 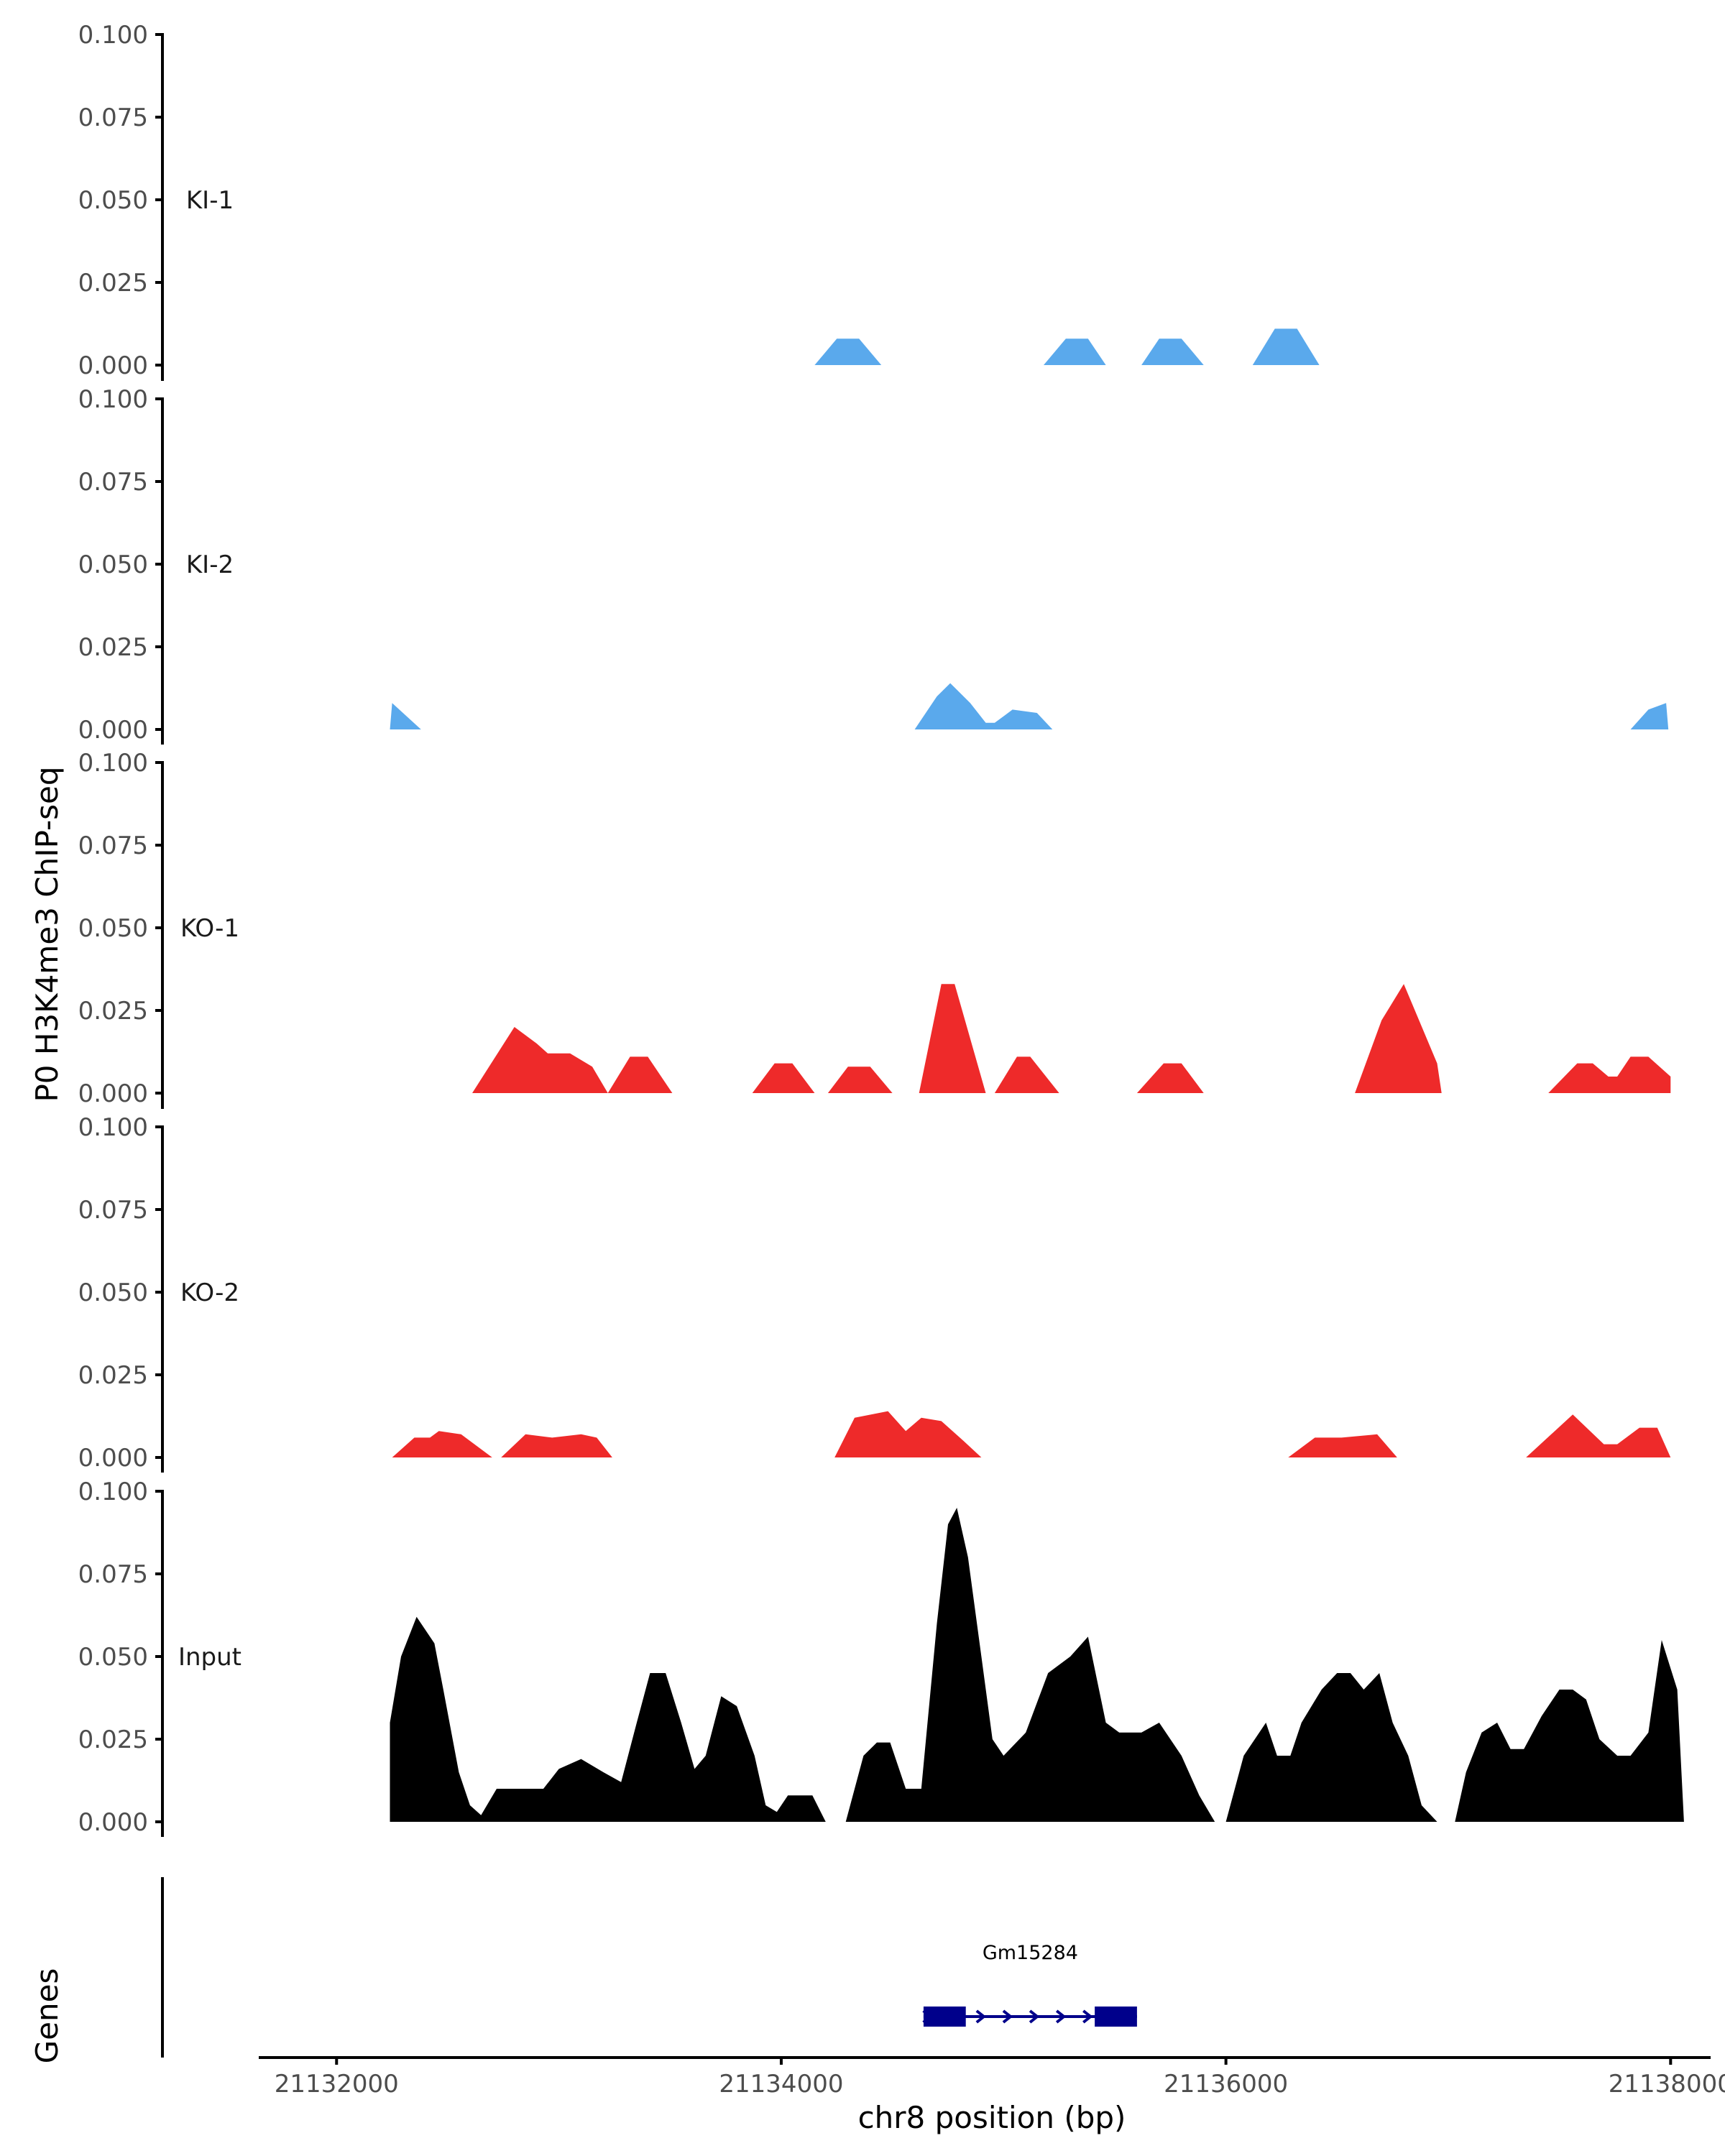 I want to click on y-axis-title: P0 H3K4me3 ChIP-seq, so click(x=47, y=934).